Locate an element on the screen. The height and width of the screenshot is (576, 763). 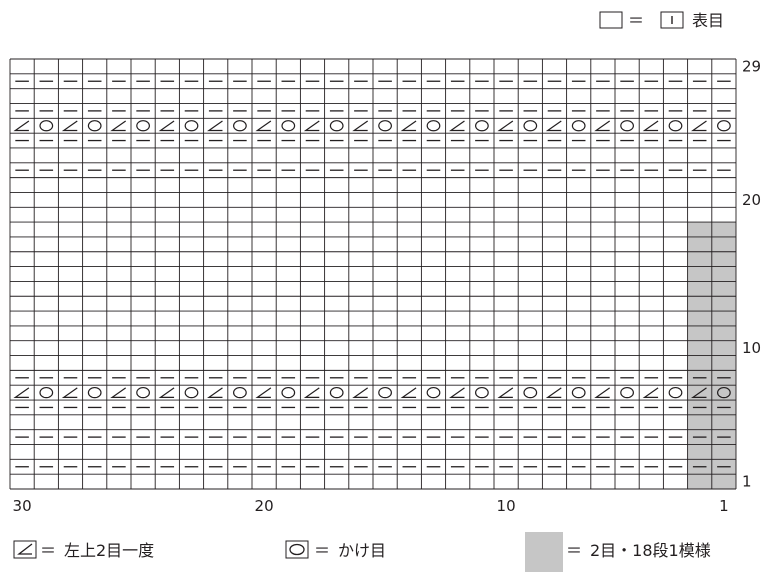
row-number-label: 10 is located at coordinates (751, 348).